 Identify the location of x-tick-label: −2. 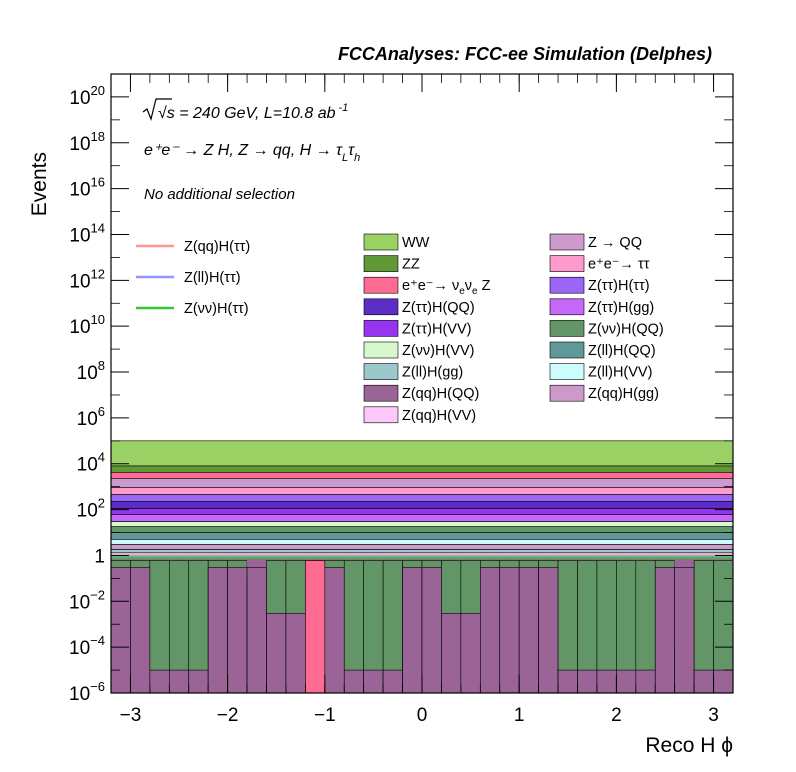
(228, 715).